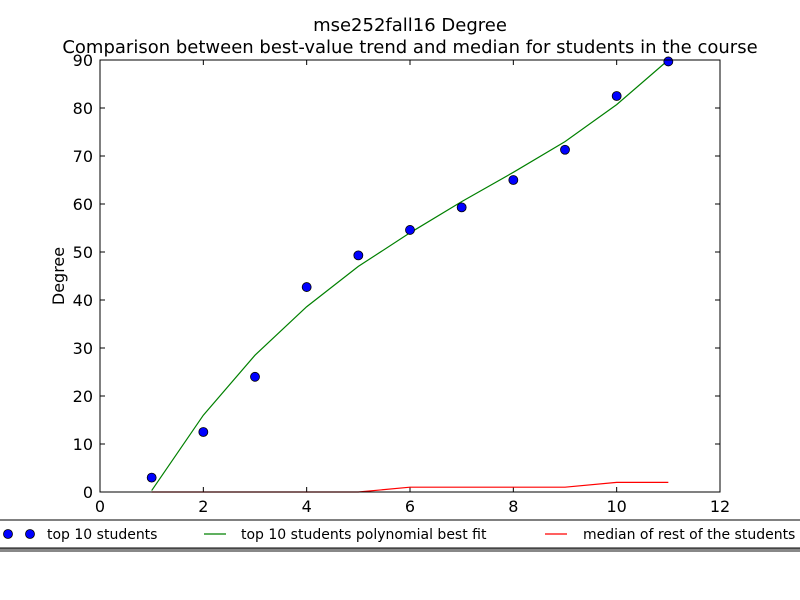  What do you see at coordinates (203, 506) in the screenshot?
I see `x-tick-label: 2` at bounding box center [203, 506].